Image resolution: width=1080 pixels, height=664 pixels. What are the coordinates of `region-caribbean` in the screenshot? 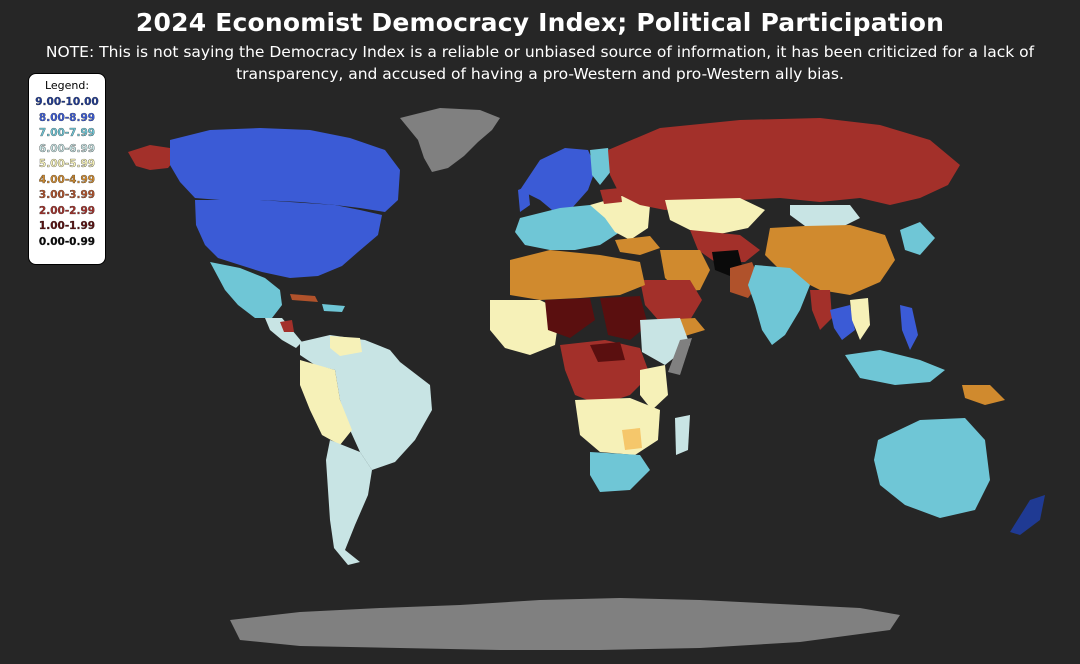 It's located at (333, 308).